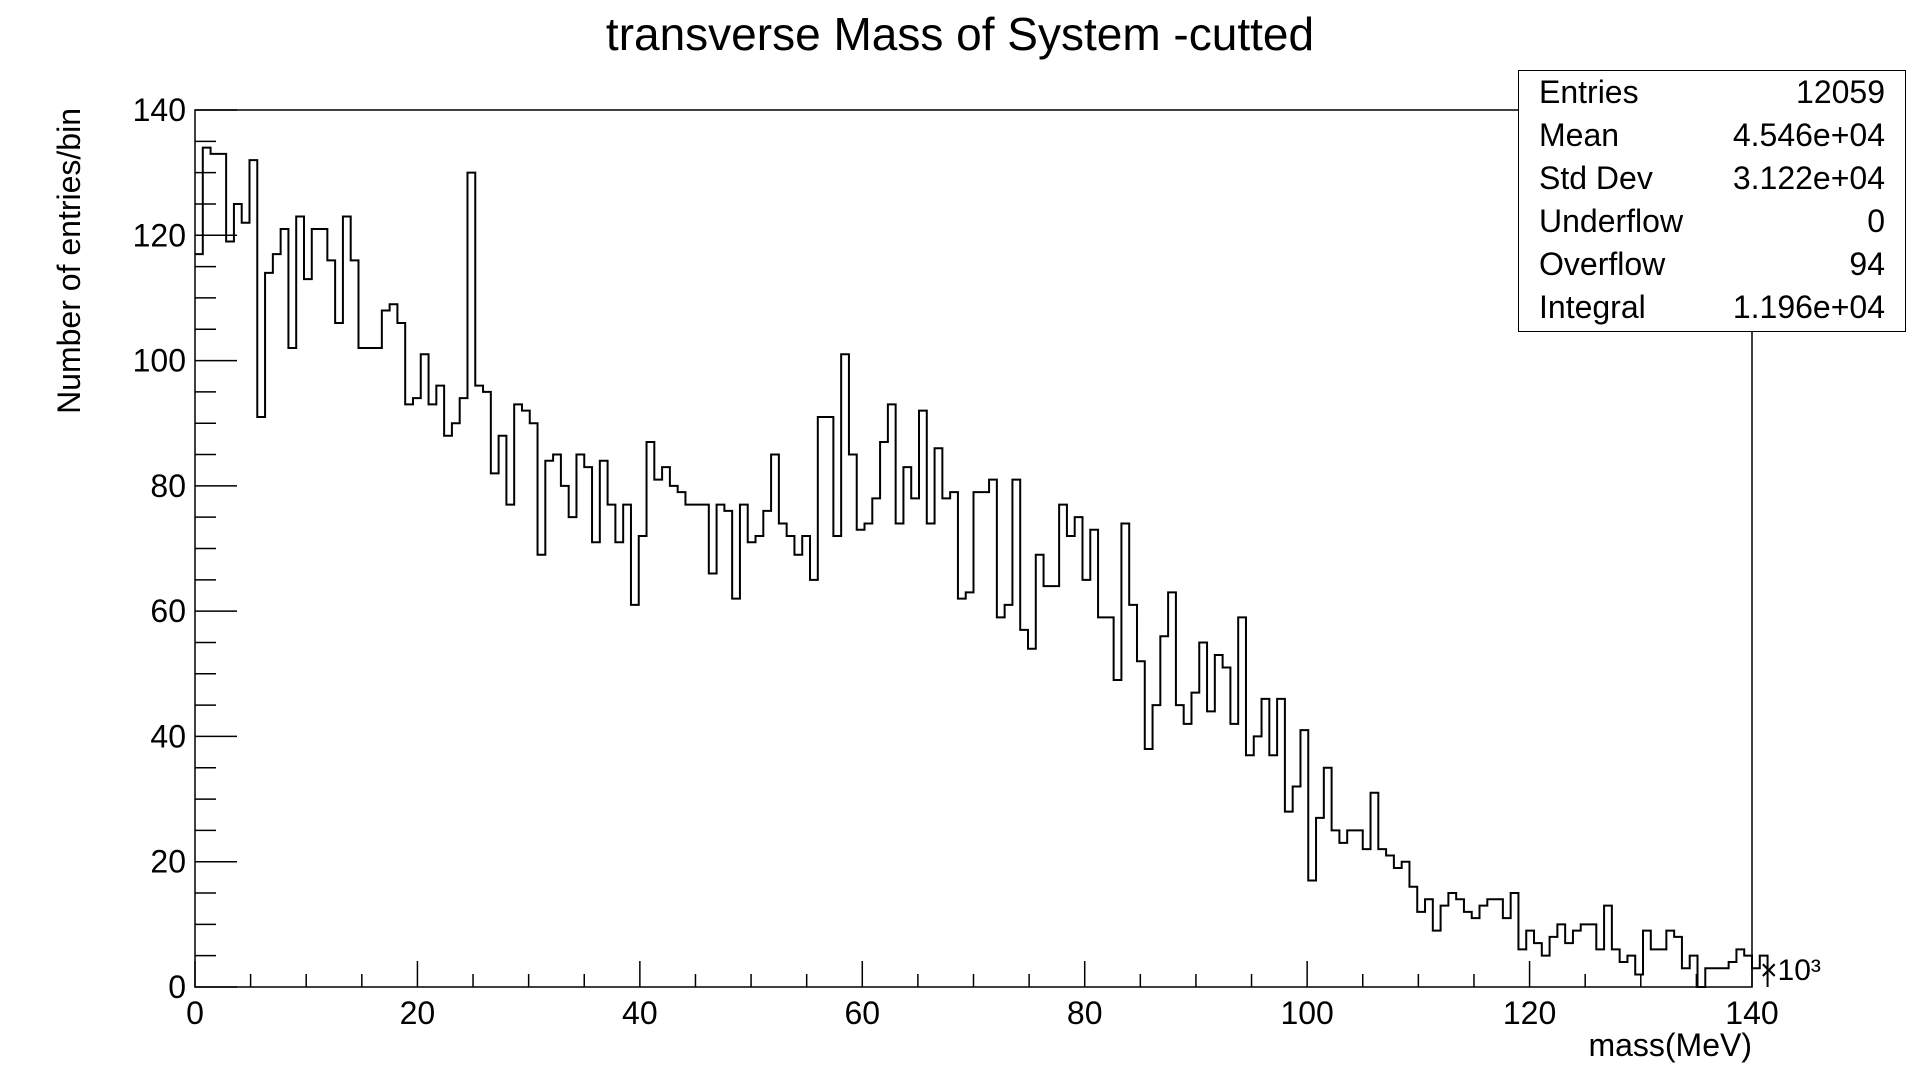  Describe the element at coordinates (1712, 310) in the screenshot. I see `stats-row-integral: Integral 1.196e+04` at that location.